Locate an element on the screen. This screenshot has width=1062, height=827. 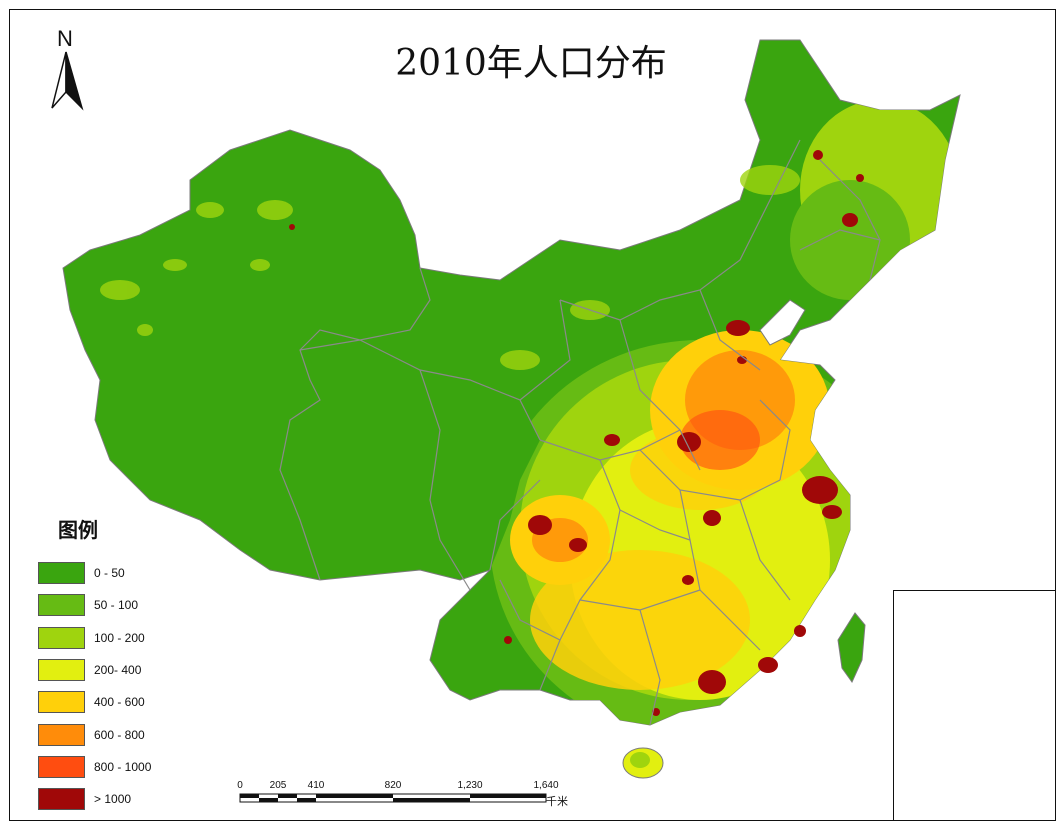
map-title: 2010年人口分布 is located at coordinates (531, 63).